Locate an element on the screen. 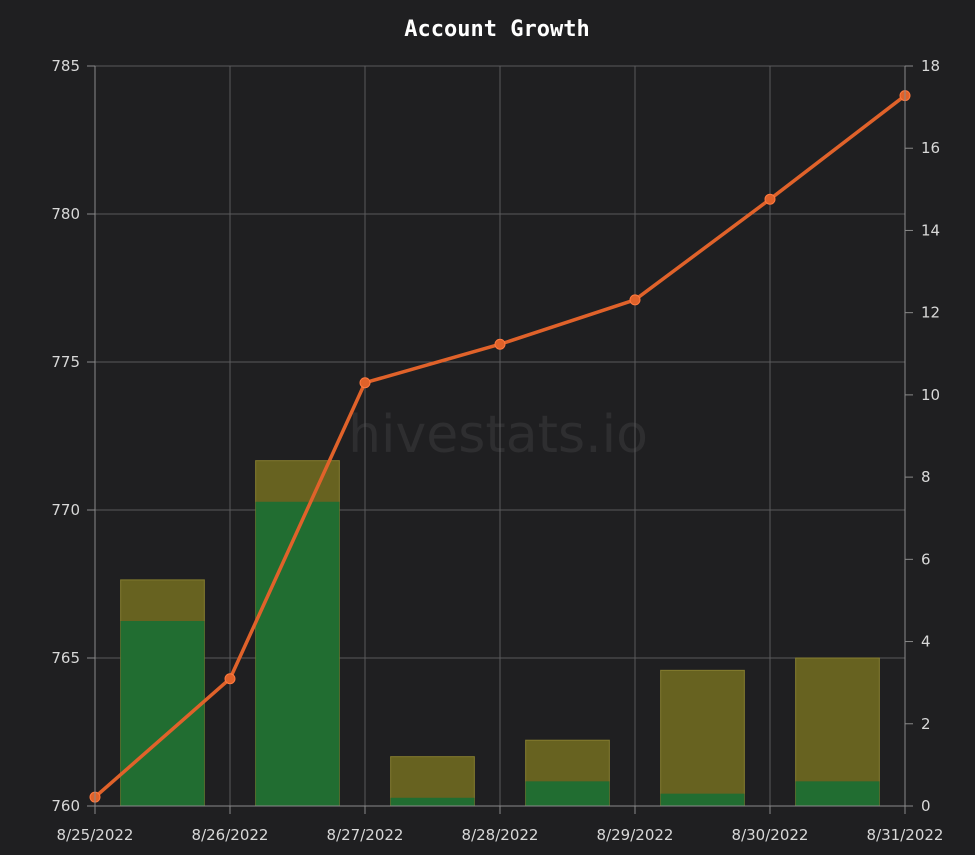 This screenshot has height=855, width=975. x-tick-label: 8/27/2022 is located at coordinates (365, 835).